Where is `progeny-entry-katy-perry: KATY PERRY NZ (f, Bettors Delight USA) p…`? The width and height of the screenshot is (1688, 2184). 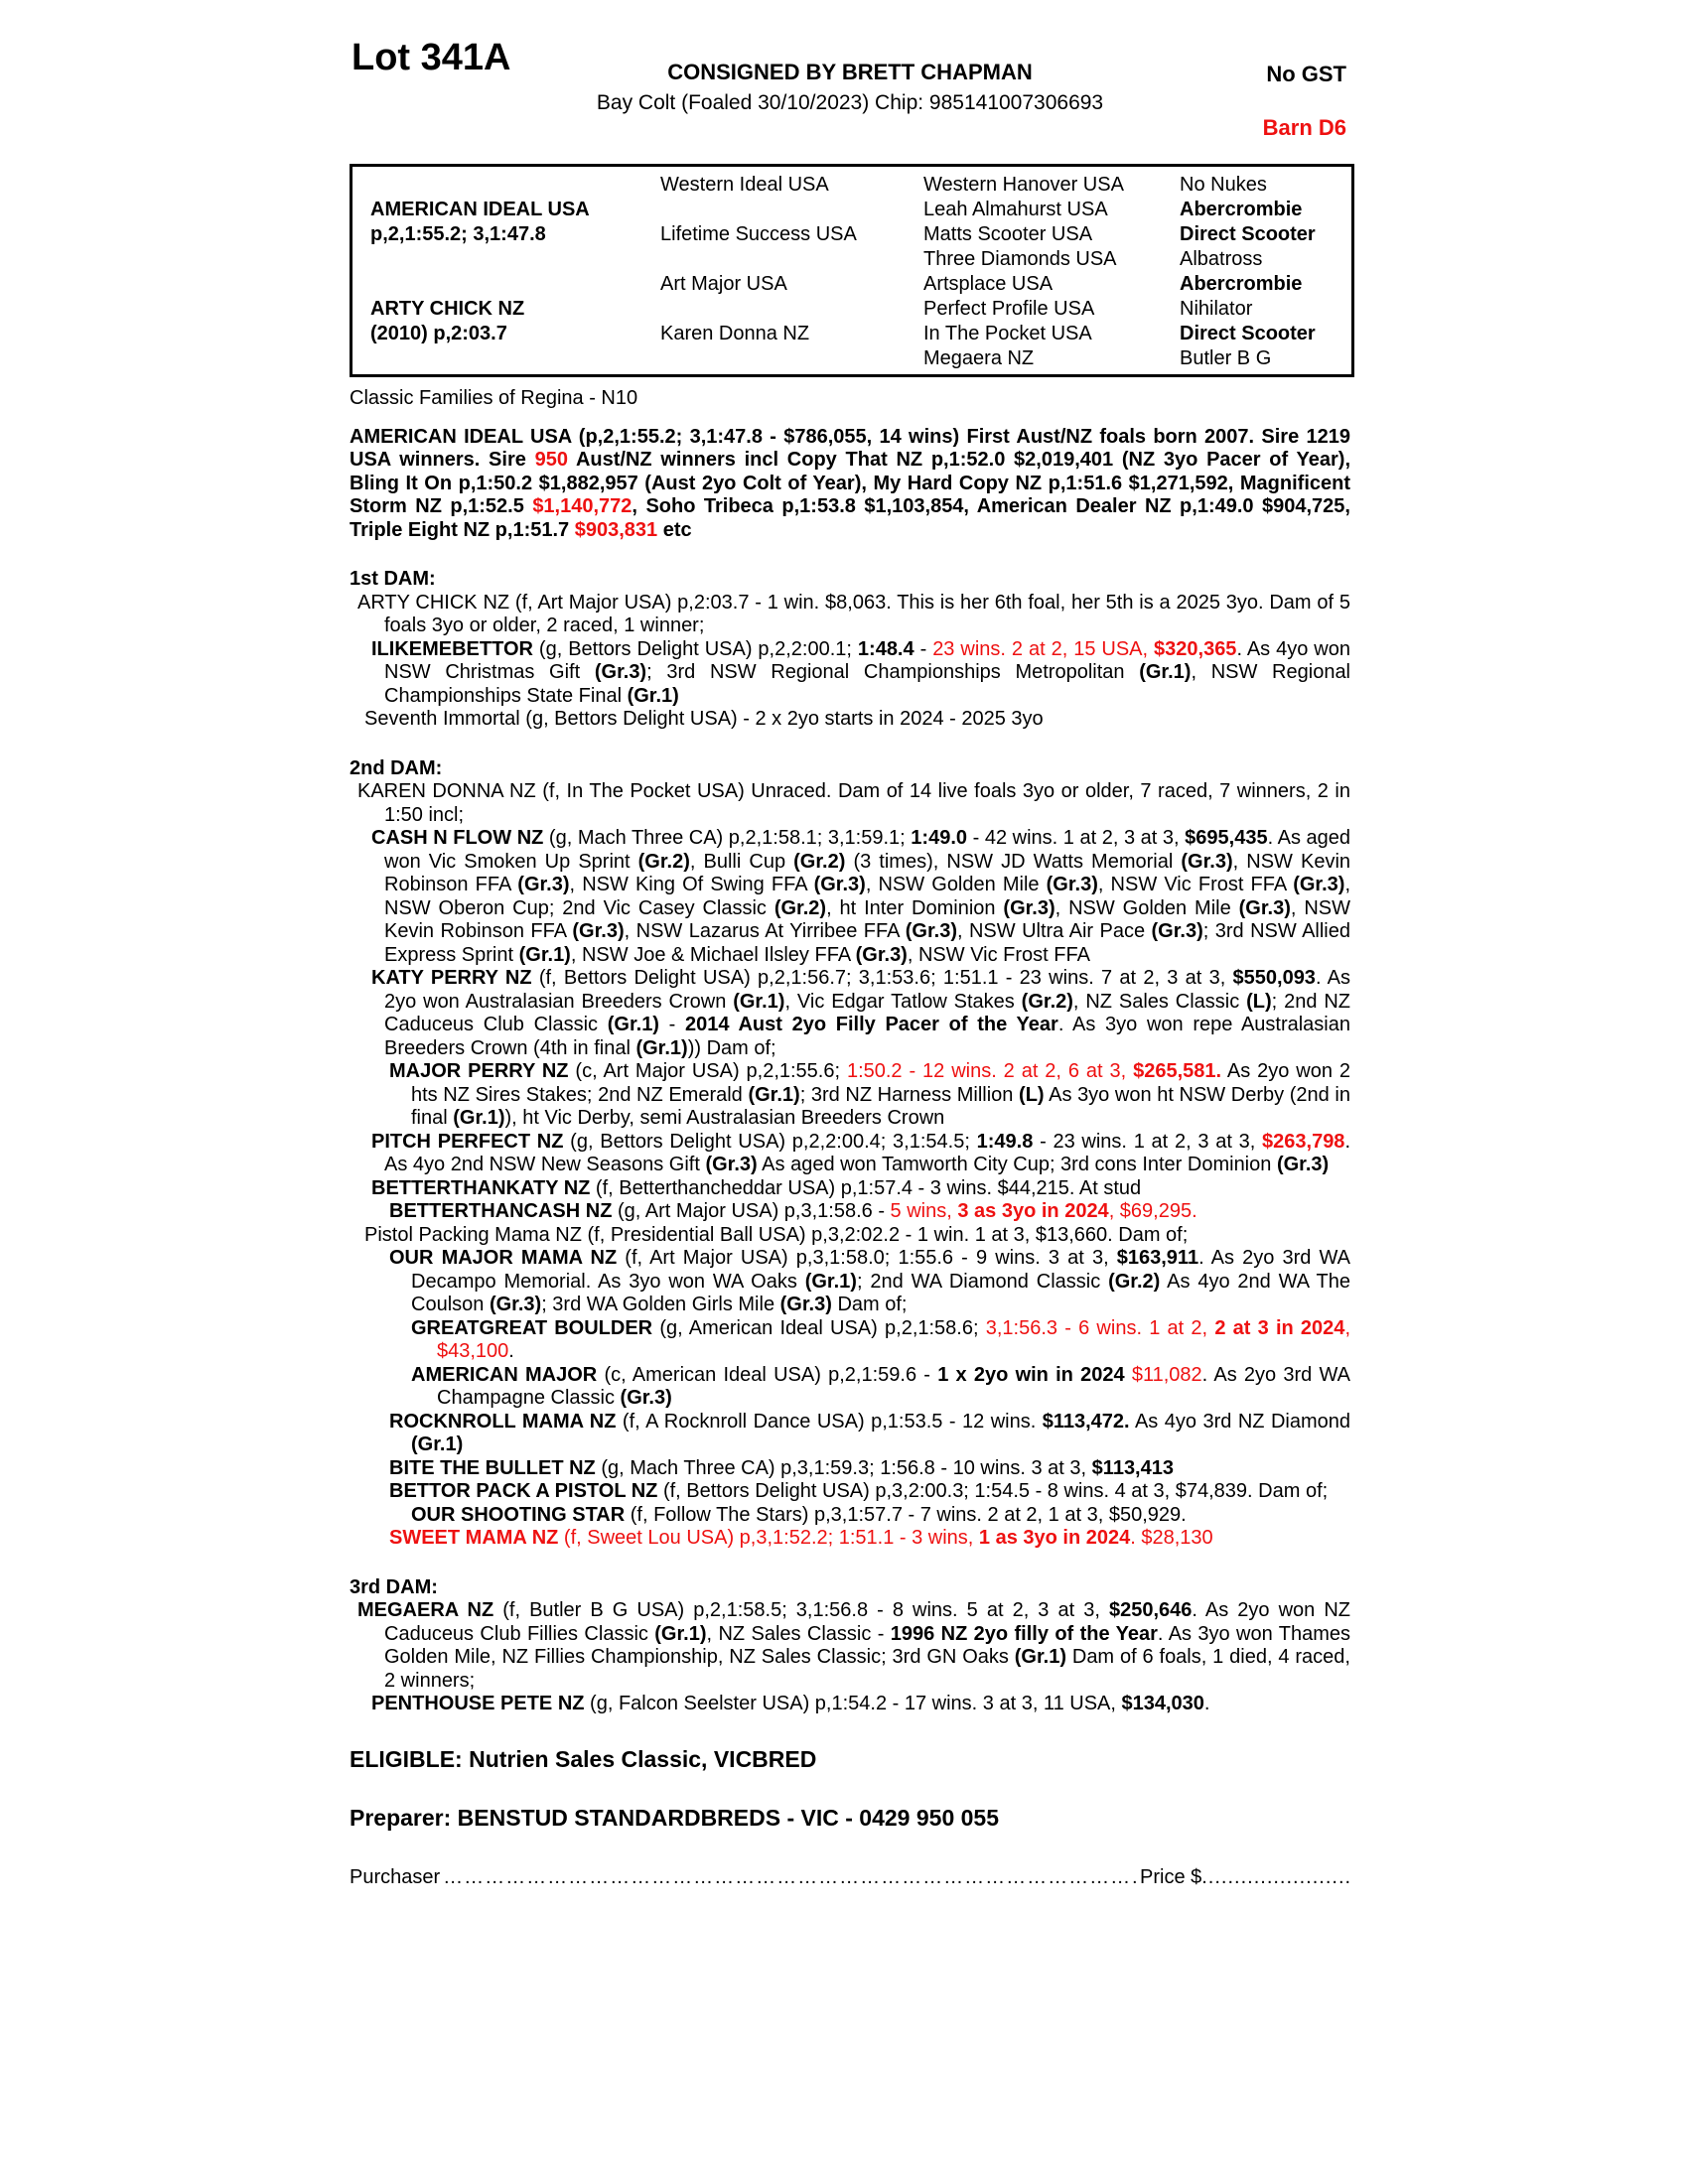
progeny-entry-katy-perry: KATY PERRY NZ (f, Bettors Delight USA) p… is located at coordinates (861, 1013).